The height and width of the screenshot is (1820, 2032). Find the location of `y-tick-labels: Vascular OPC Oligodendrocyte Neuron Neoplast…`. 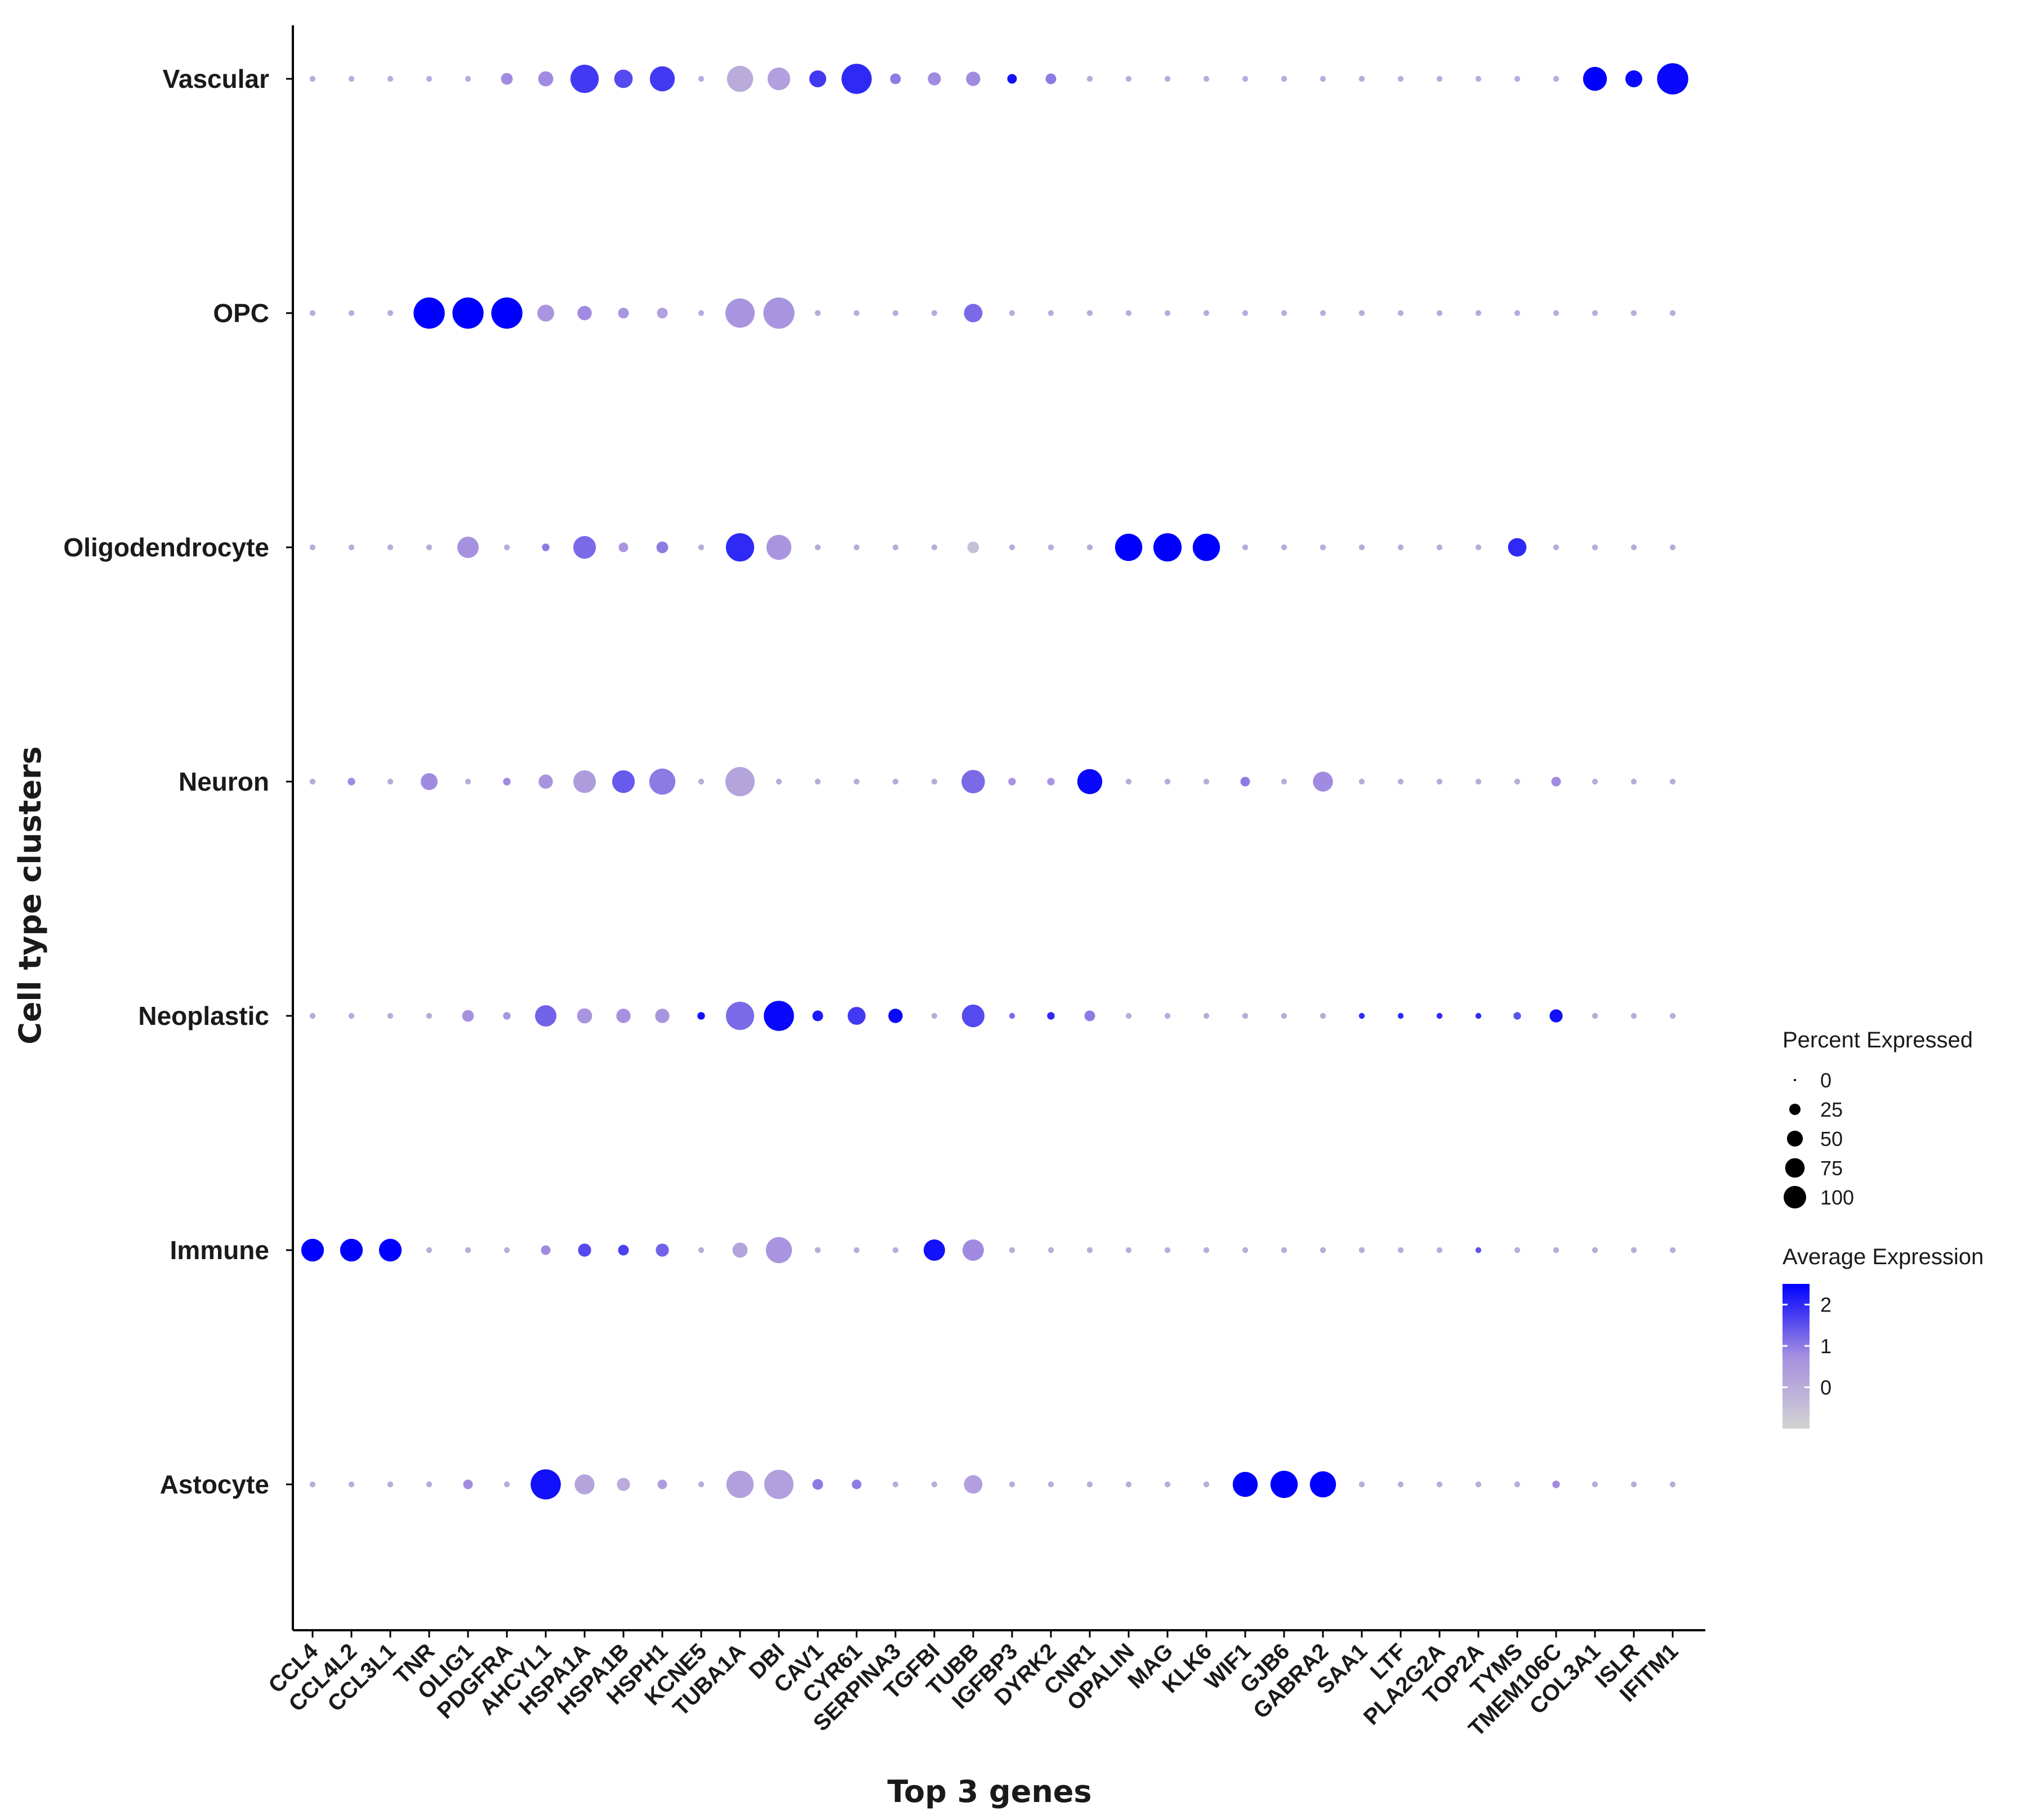

y-tick-labels: Vascular OPC Oligodendrocyte Neuron Neoplast… is located at coordinates (179, 781).